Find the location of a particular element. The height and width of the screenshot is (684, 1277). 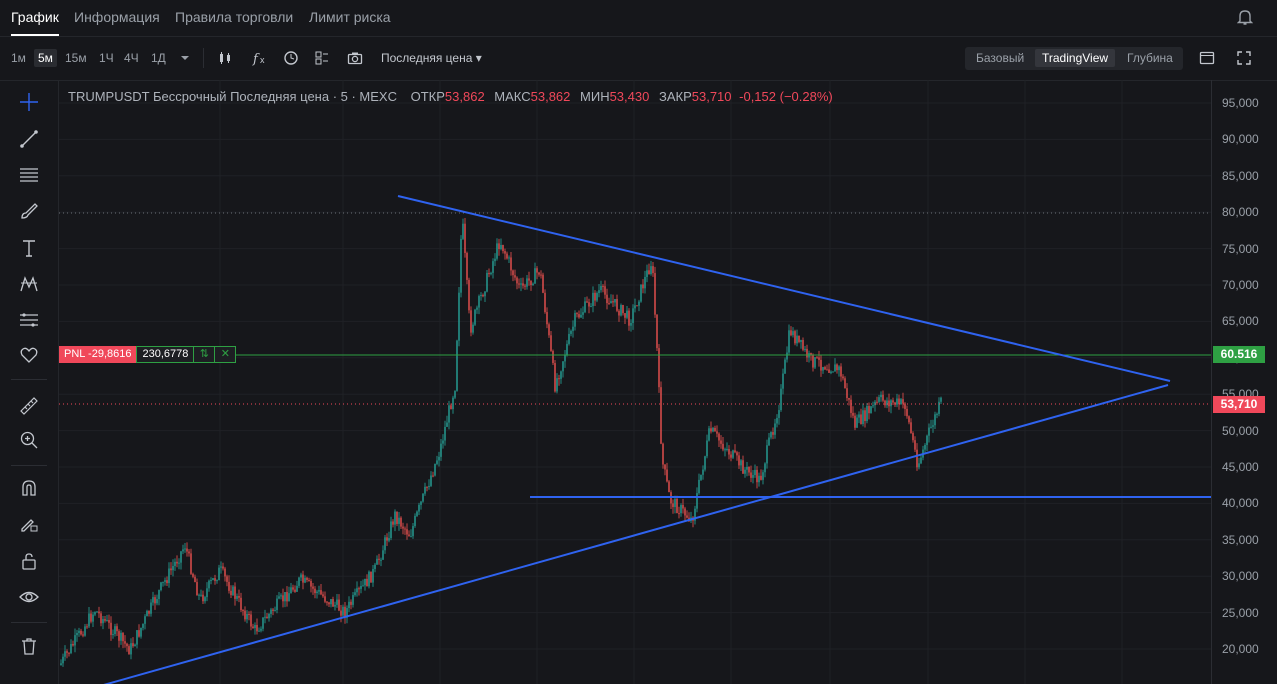

price-axis is located at coordinates (1244, 382).